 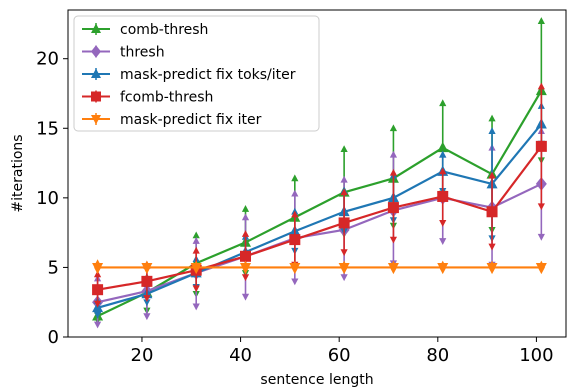 What do you see at coordinates (437, 355) in the screenshot?
I see `x-tick-label: 80` at bounding box center [437, 355].